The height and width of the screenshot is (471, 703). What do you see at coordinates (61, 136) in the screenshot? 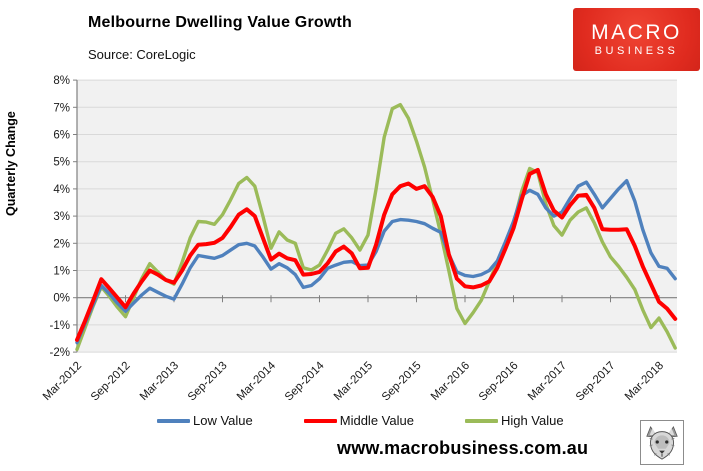
I see `y-tick-label: 6%` at bounding box center [61, 136].